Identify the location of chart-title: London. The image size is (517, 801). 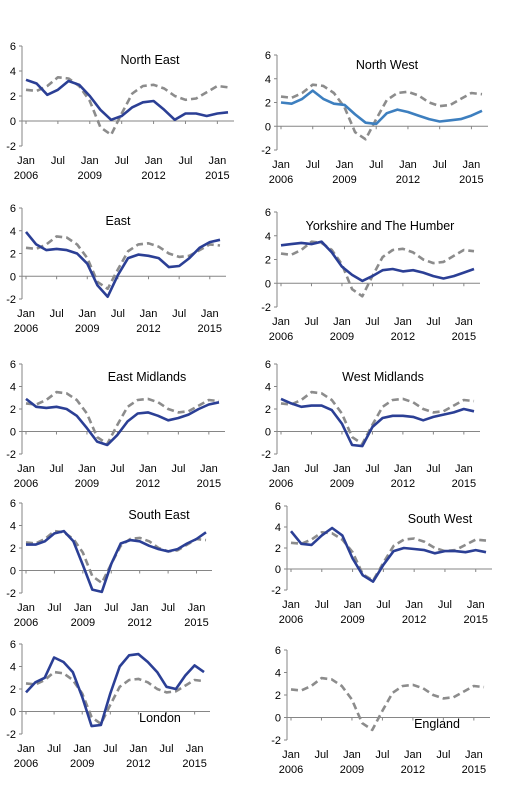
(160, 718).